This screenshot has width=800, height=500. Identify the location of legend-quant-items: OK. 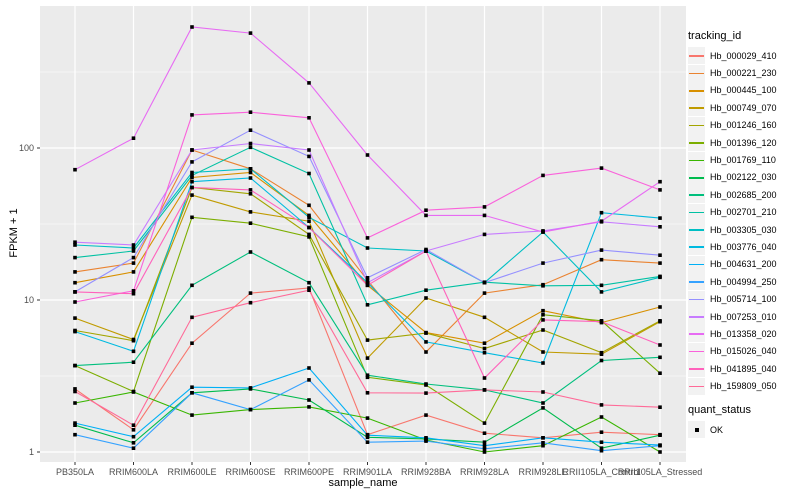
(743, 429).